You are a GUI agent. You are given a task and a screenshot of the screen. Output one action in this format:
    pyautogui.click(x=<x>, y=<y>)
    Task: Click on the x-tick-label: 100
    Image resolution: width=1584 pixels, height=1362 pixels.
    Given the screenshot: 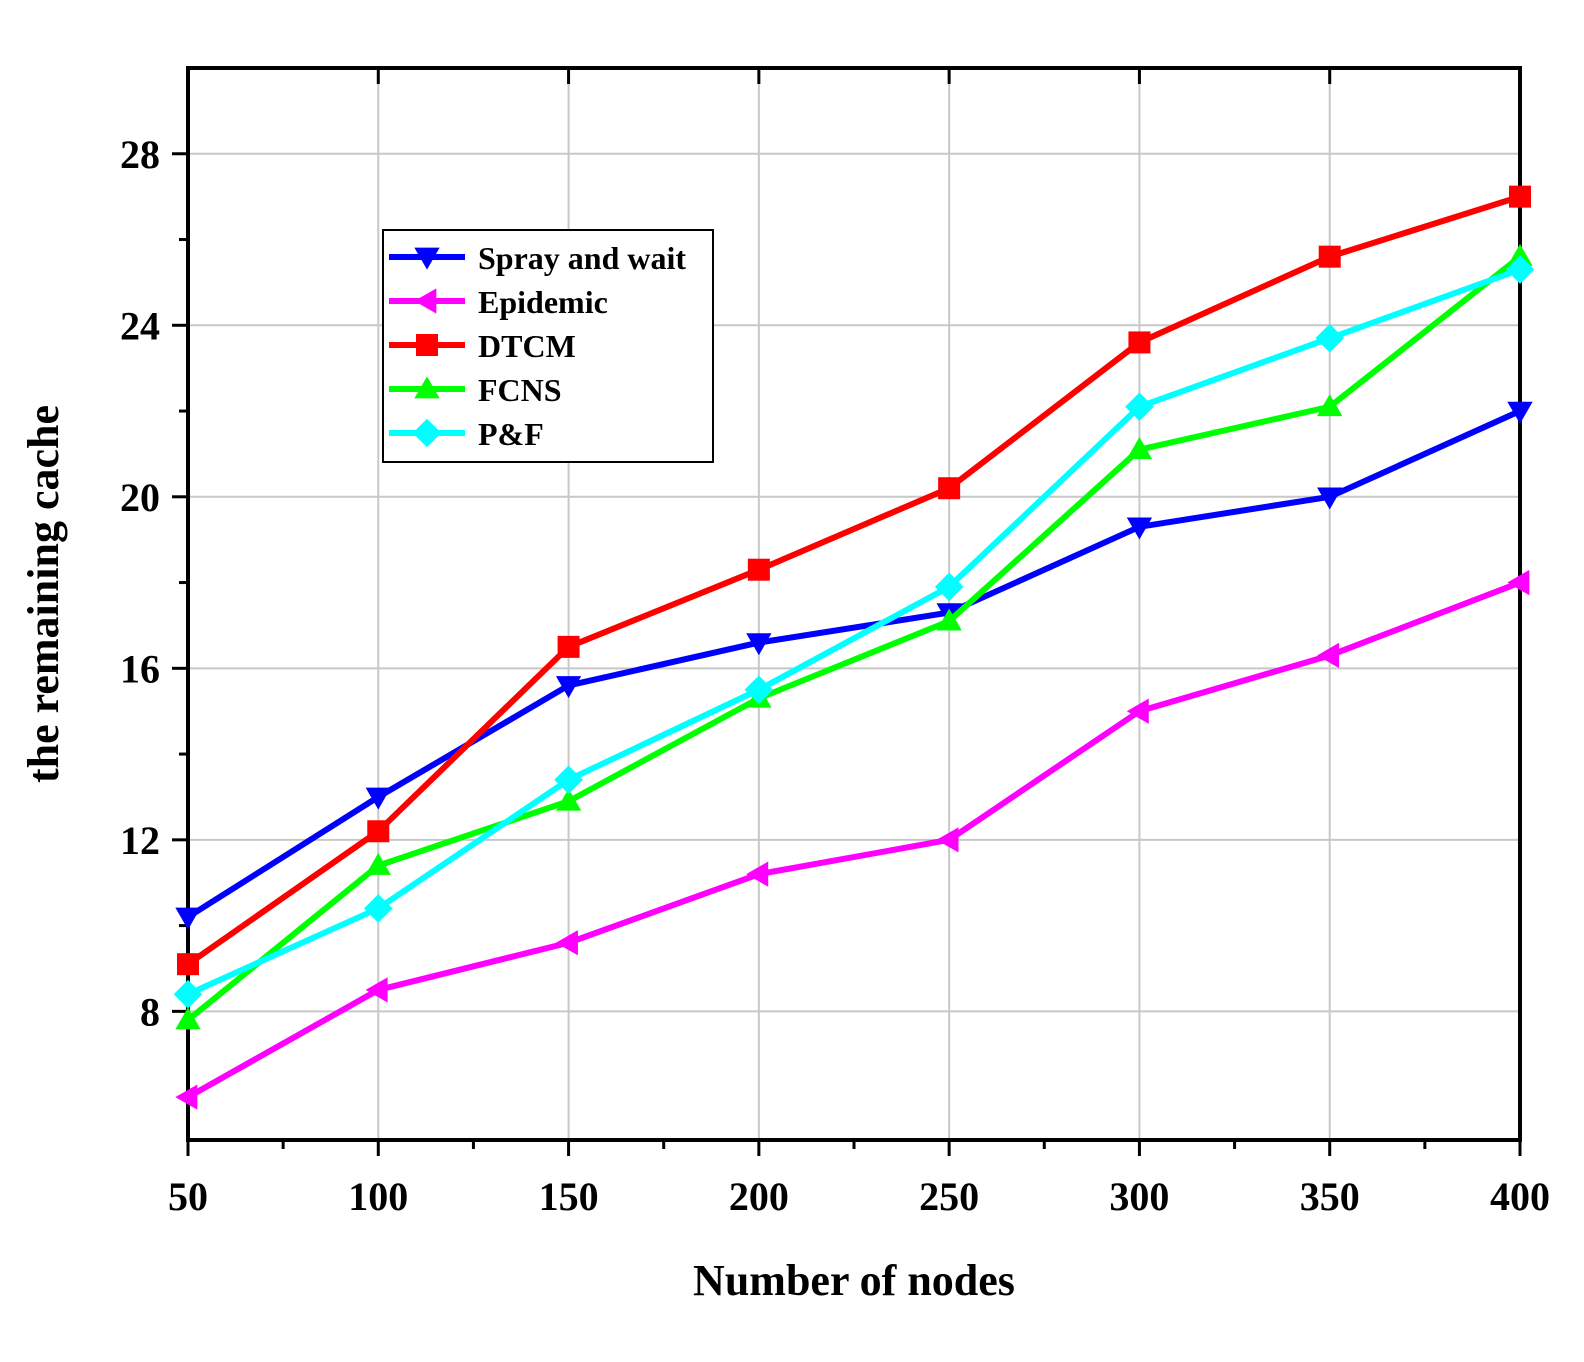 What is the action you would take?
    pyautogui.click(x=378, y=1196)
    